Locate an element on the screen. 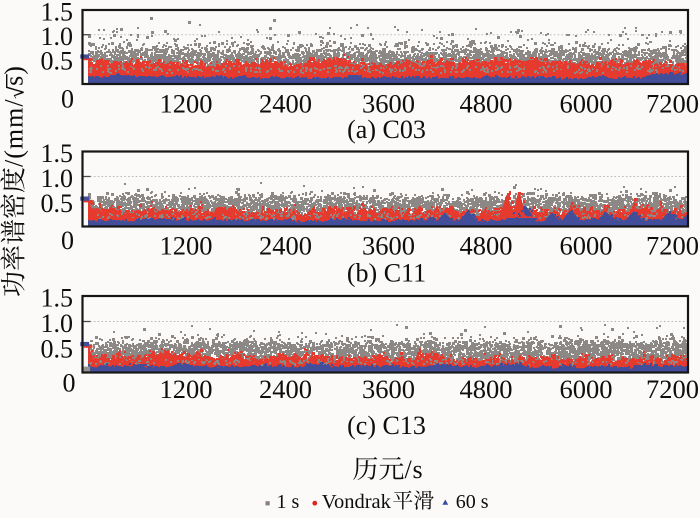 This screenshot has width=700, height=518. svg-text: (a) C03 is located at coordinates (386, 129).